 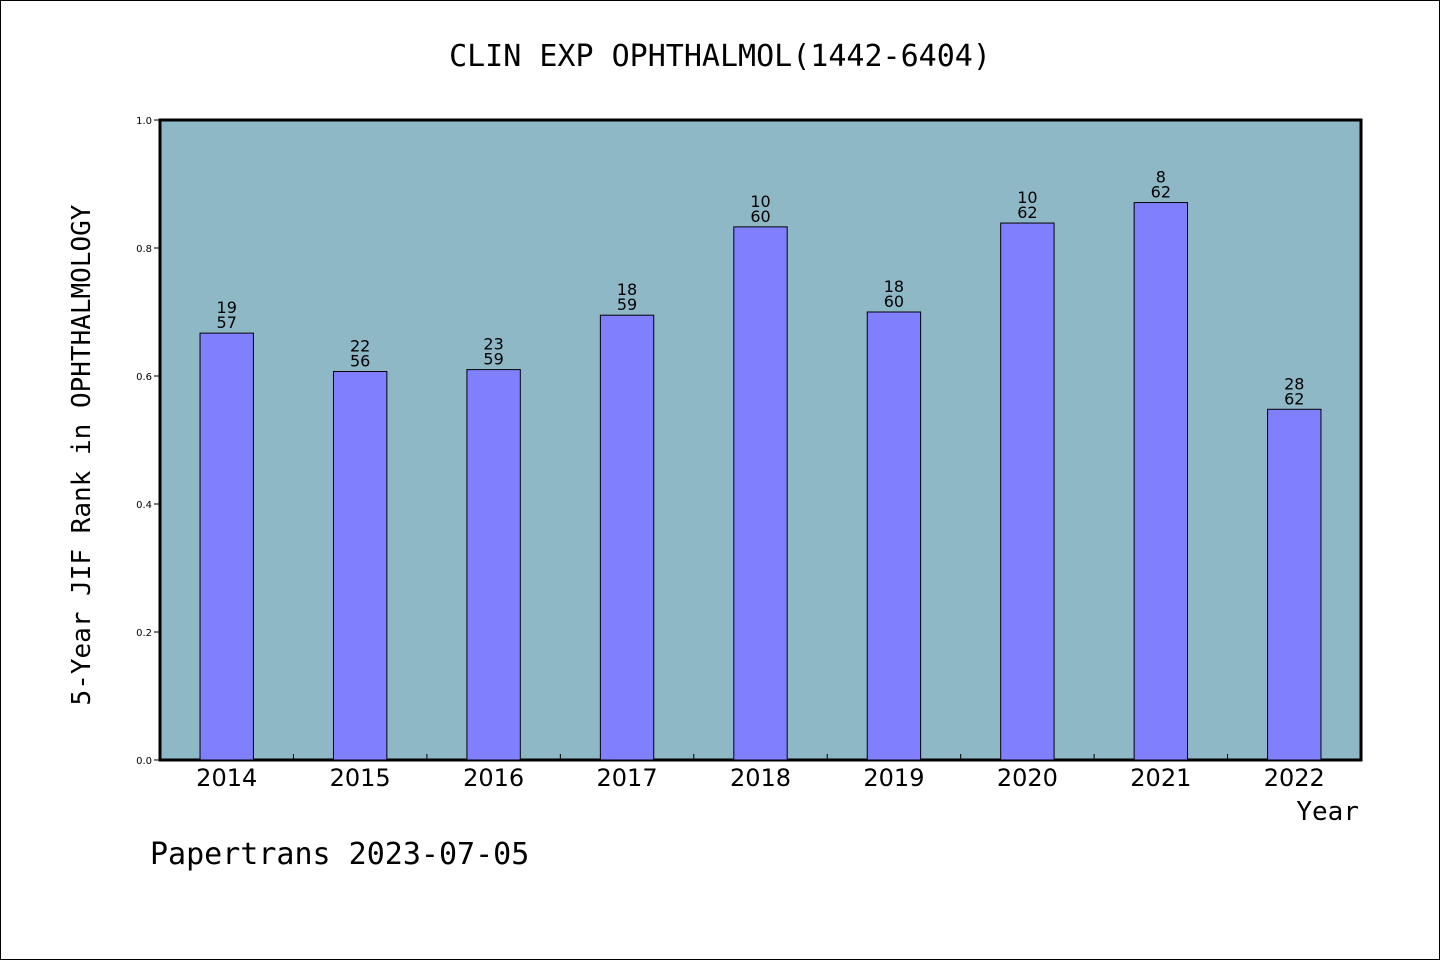 I want to click on bar-total-label-2015: 56, so click(x=360, y=361).